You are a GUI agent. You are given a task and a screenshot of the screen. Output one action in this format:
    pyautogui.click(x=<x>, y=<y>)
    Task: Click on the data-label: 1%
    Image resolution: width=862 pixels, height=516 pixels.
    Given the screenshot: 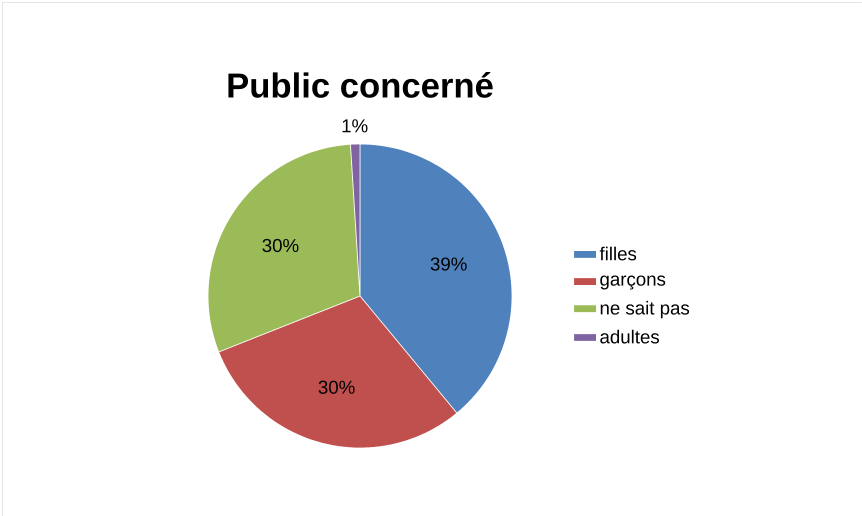 What is the action you would take?
    pyautogui.click(x=355, y=125)
    